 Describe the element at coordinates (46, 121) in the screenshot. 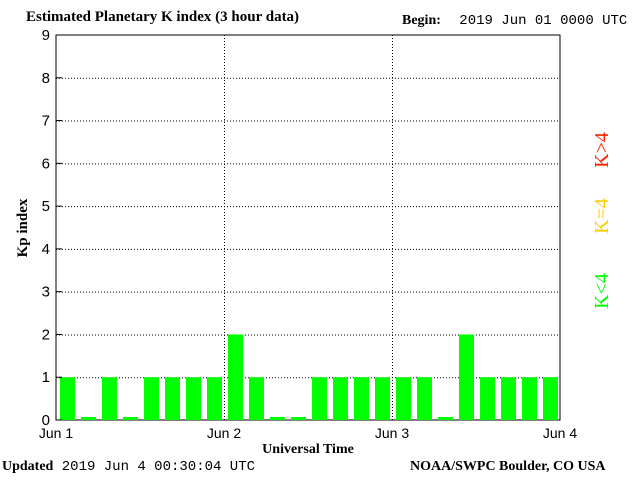

I see `y-tick-label: 7` at that location.